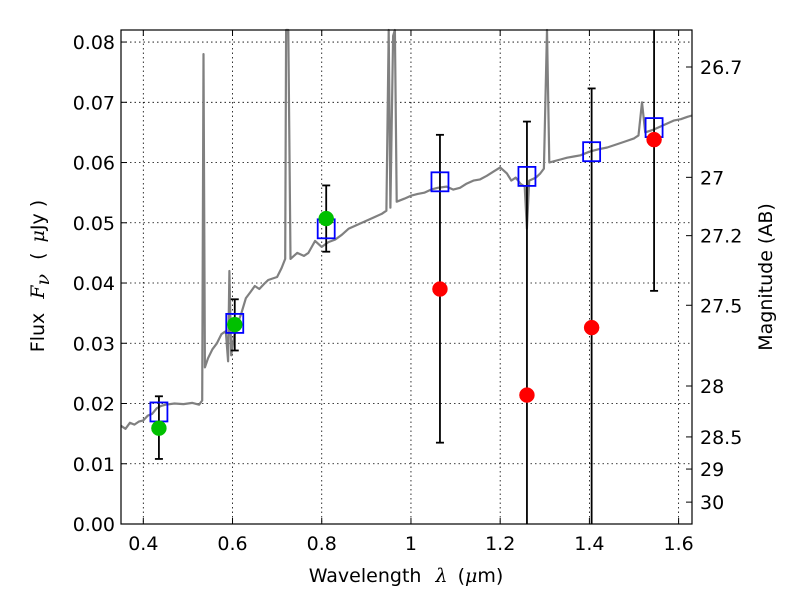 This screenshot has width=800, height=600. Describe the element at coordinates (94, 284) in the screenshot. I see `y-tick-label: 0.04` at that location.